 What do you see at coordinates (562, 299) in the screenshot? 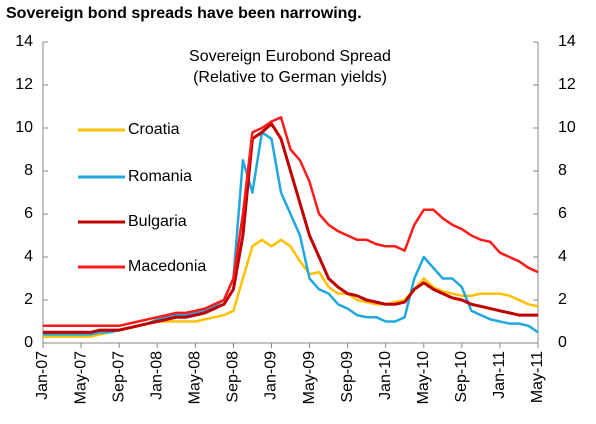
I see `y2-tick-label: 2` at bounding box center [562, 299].